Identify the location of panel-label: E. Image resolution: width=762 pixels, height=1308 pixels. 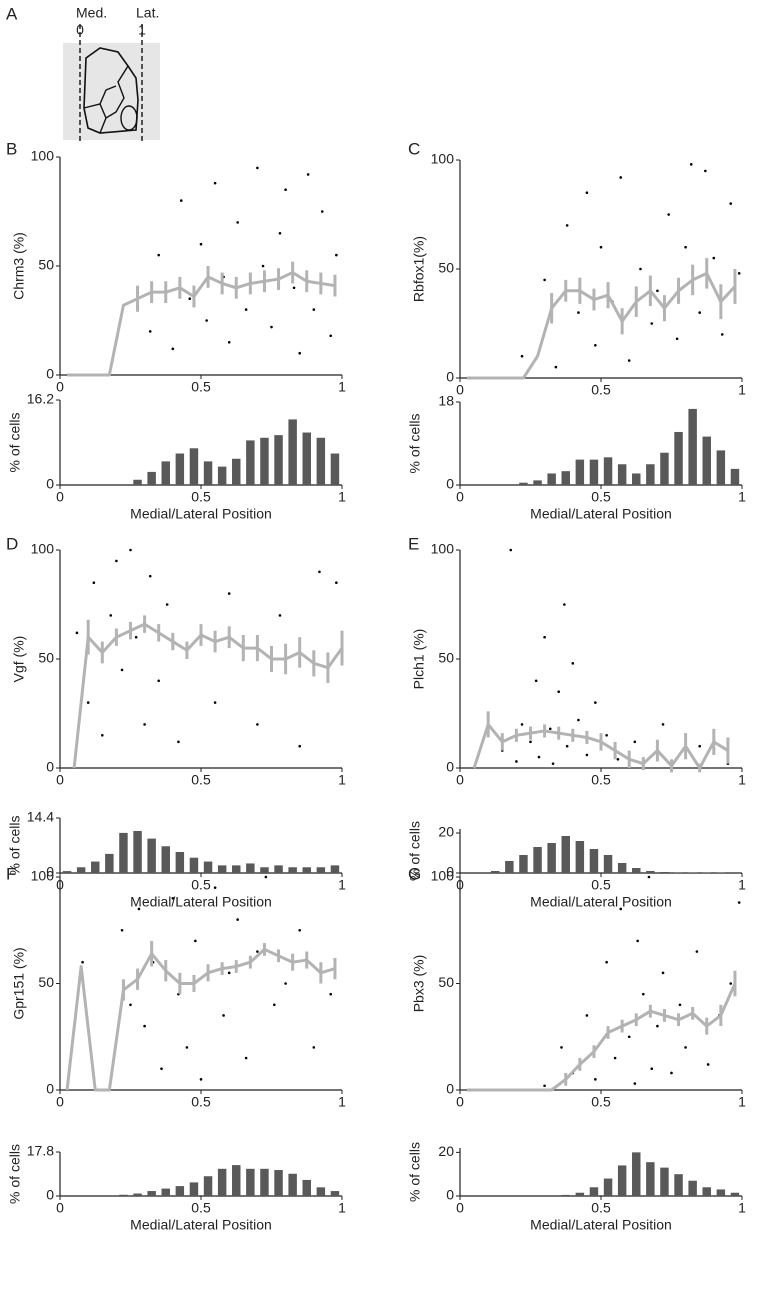
(413, 543).